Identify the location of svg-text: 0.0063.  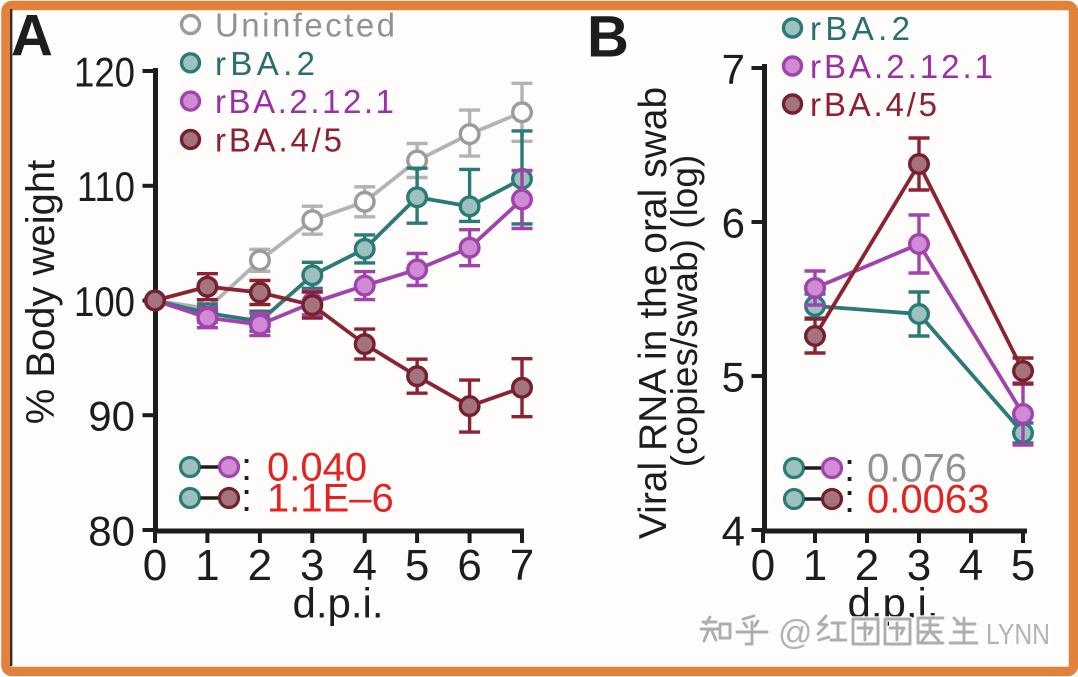
(928, 500).